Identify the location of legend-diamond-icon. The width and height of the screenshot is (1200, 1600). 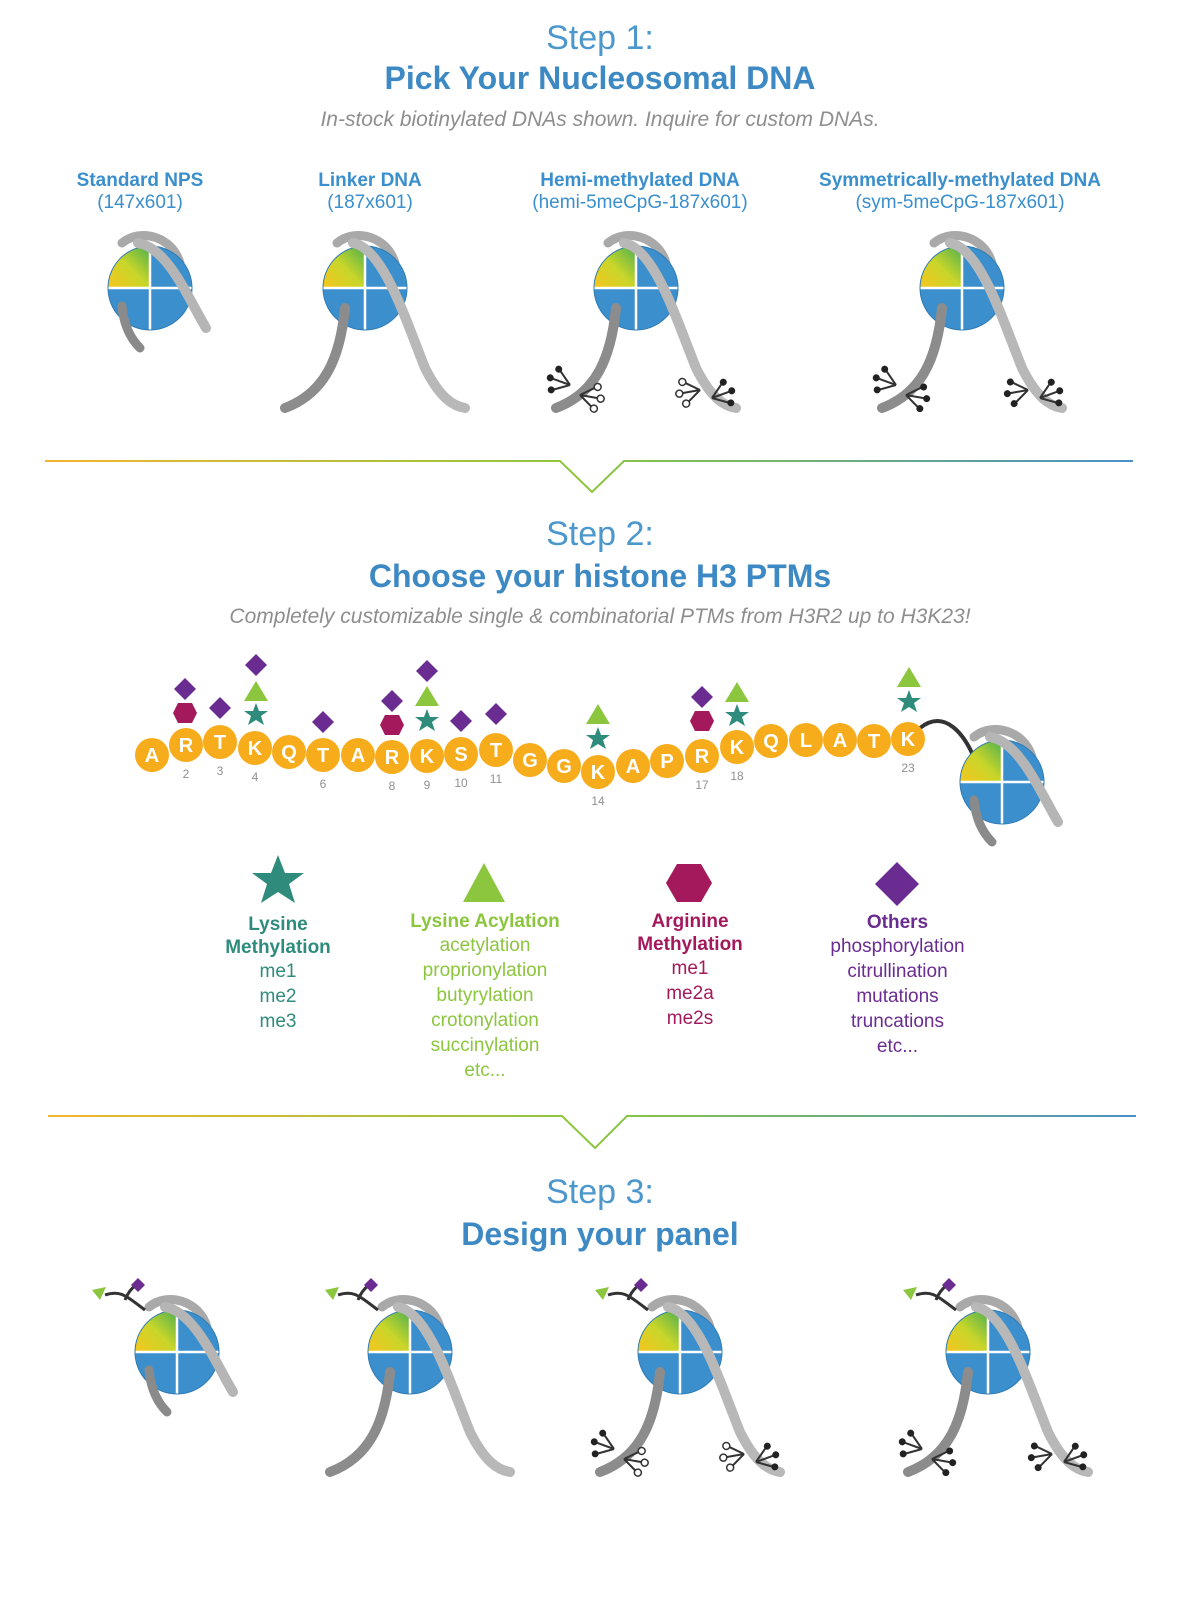
(897, 884).